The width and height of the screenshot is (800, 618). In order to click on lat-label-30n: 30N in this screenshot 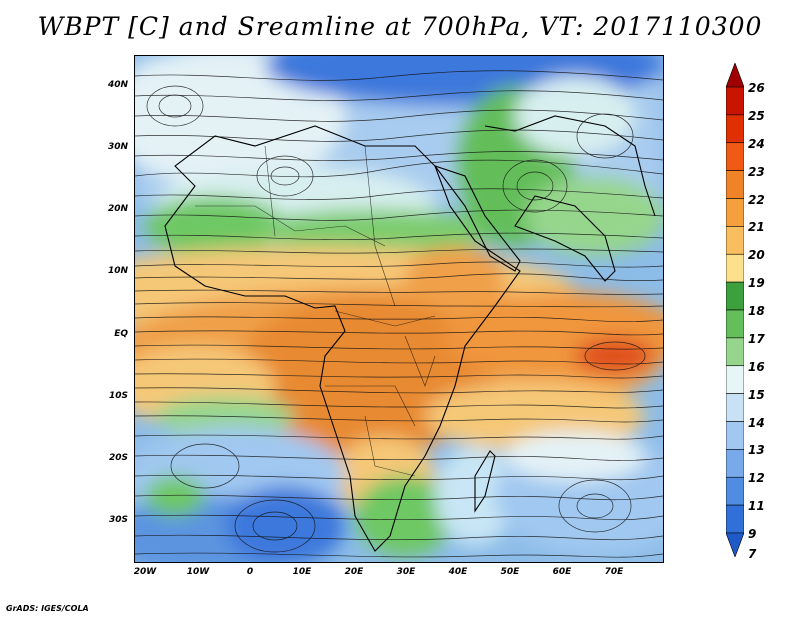, I will do `click(117, 147)`.